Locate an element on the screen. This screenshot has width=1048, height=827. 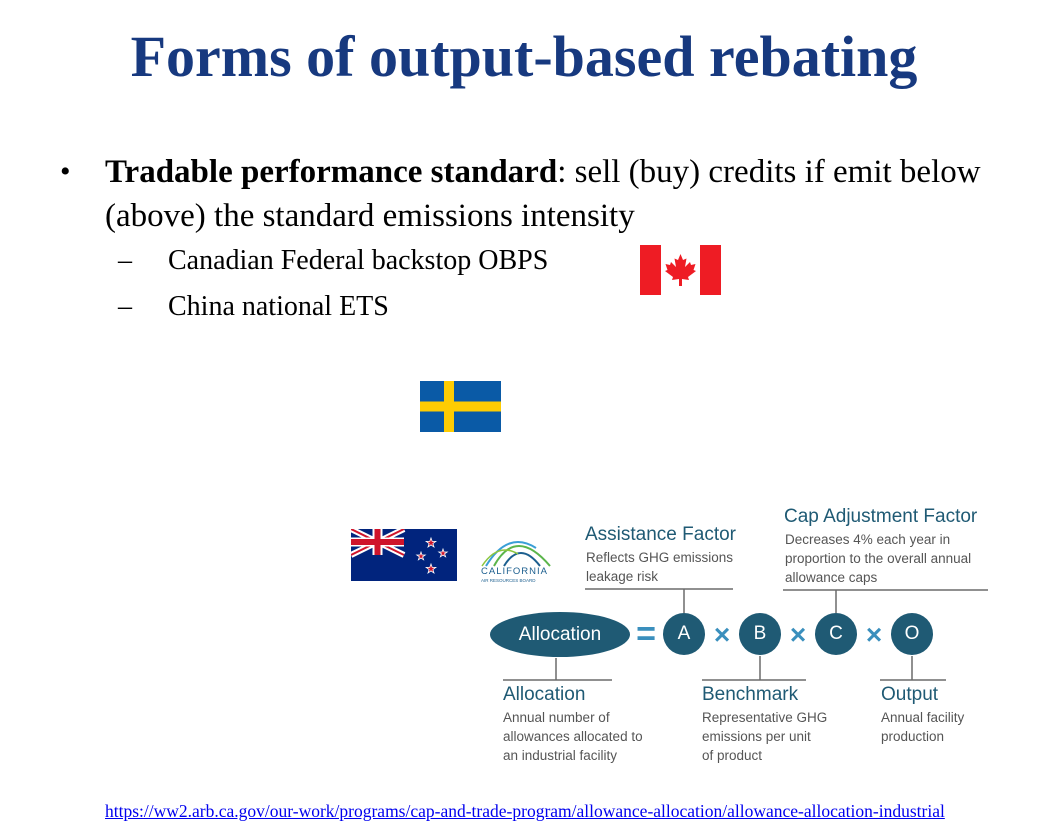
assistance-factor-desc: Reflects GHG emissions leakage risk is located at coordinates (660, 567).